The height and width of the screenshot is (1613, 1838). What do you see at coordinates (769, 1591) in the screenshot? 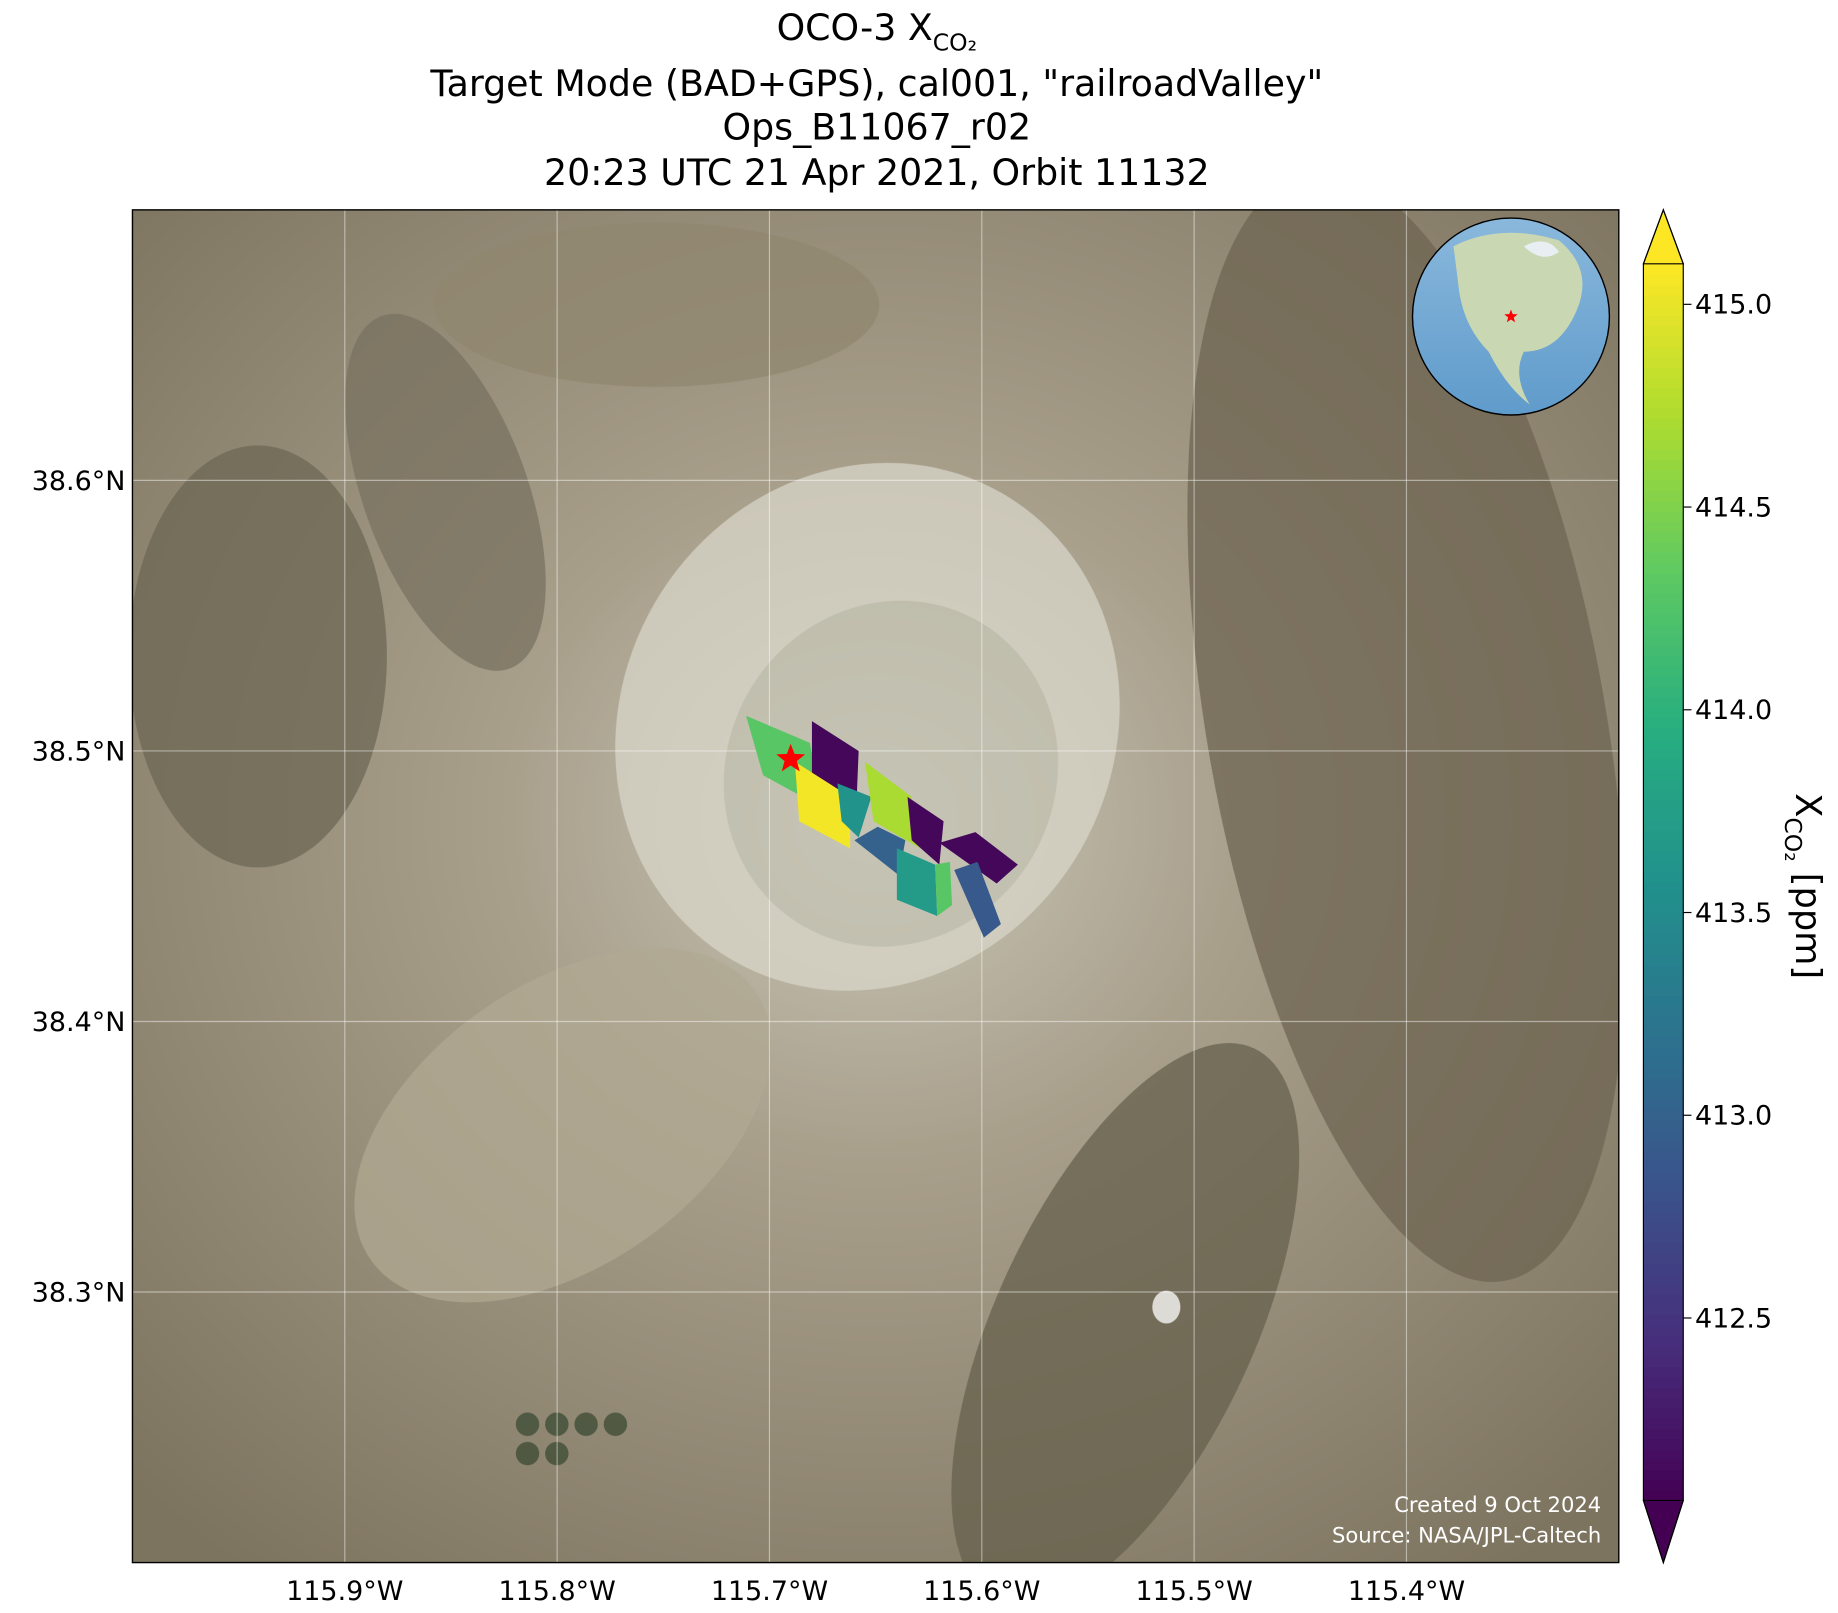
I see `x-tick-label: 115.7°W` at bounding box center [769, 1591].